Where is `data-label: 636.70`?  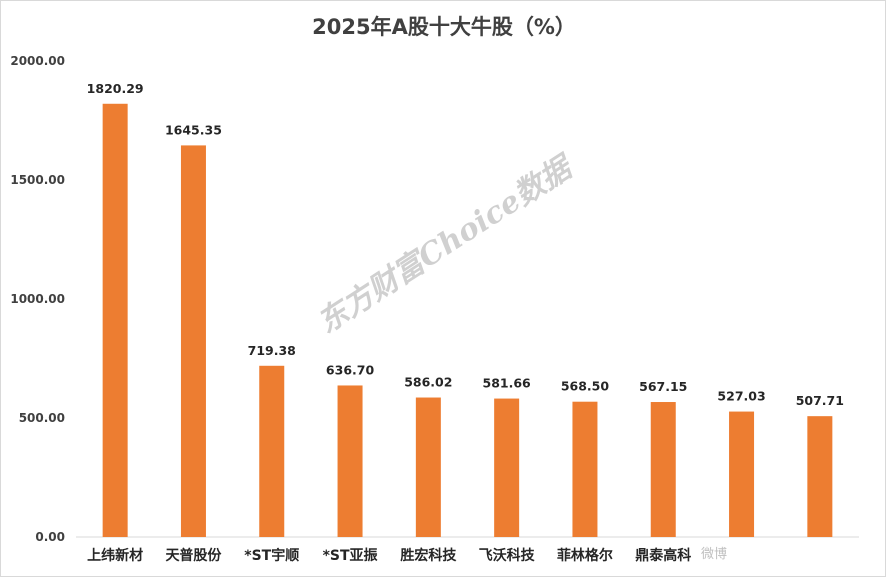 data-label: 636.70 is located at coordinates (350, 369).